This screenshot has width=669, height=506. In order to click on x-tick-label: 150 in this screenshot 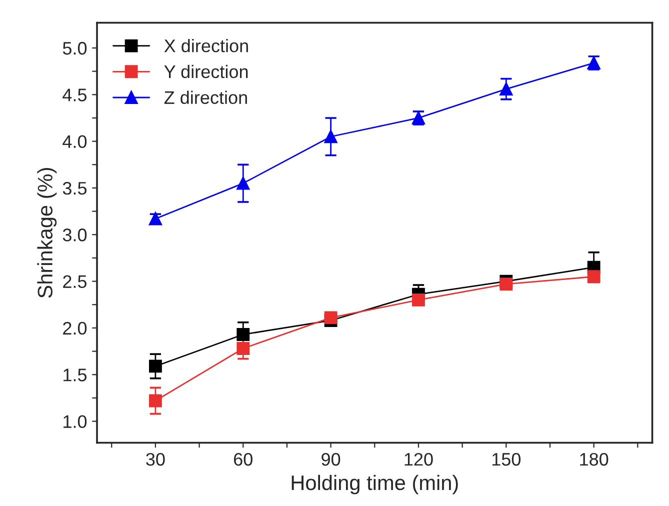, I will do `click(506, 459)`.